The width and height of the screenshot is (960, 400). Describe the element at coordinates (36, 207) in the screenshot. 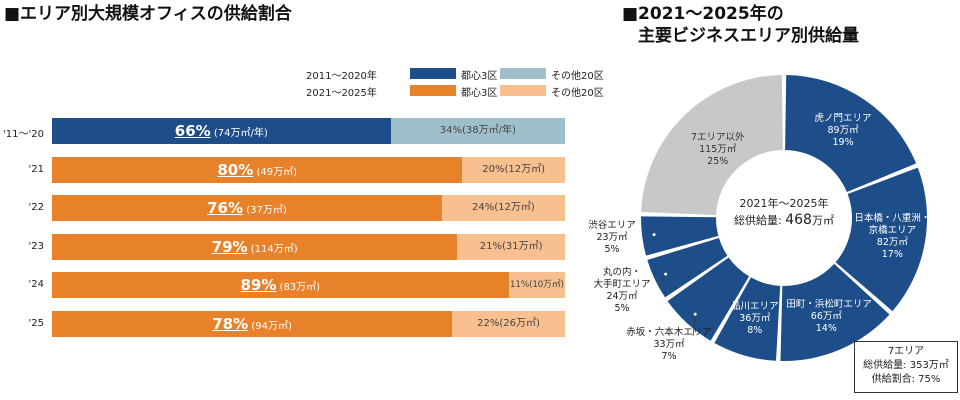

I see `bar-category-label: '22` at that location.